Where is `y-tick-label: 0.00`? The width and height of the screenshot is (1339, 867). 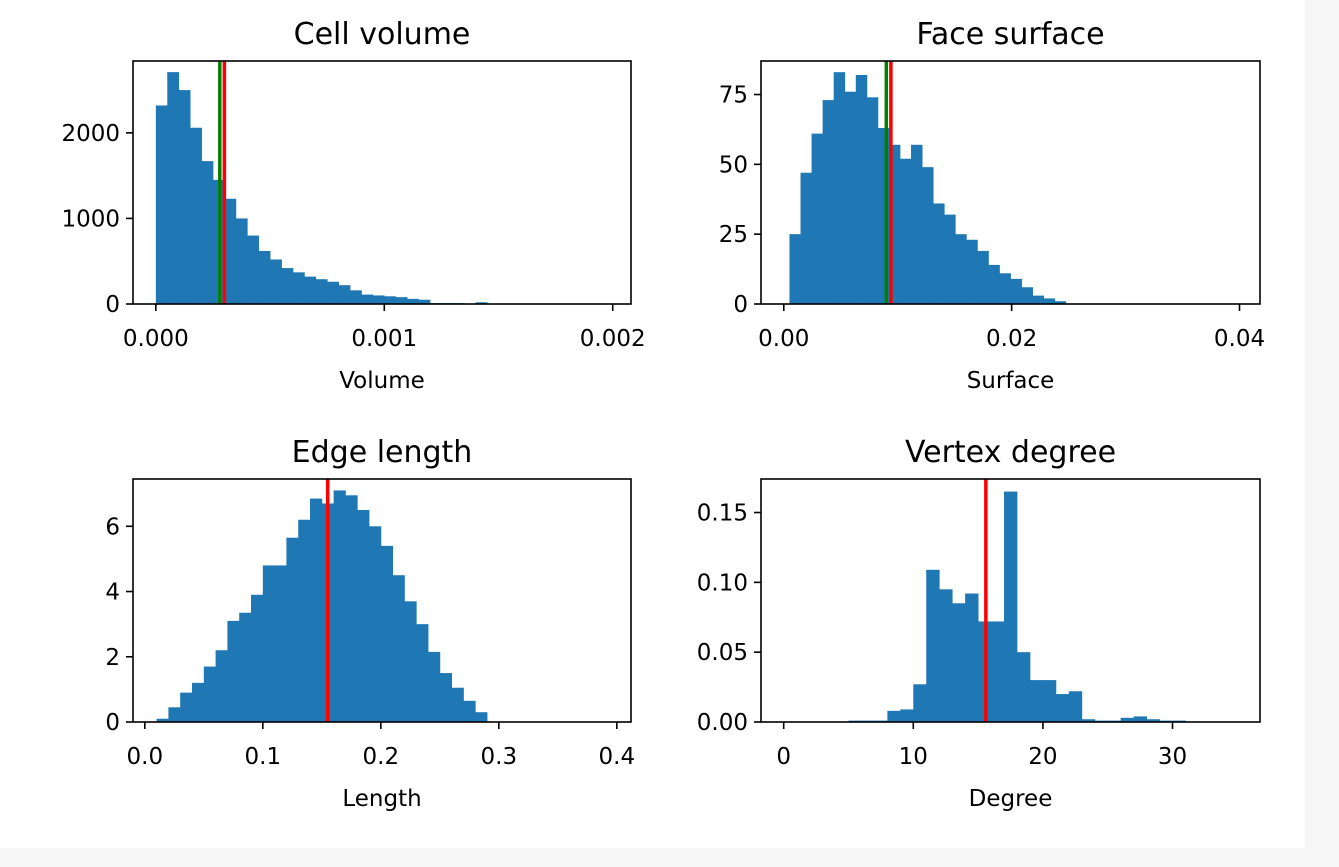 y-tick-label: 0.00 is located at coordinates (722, 723).